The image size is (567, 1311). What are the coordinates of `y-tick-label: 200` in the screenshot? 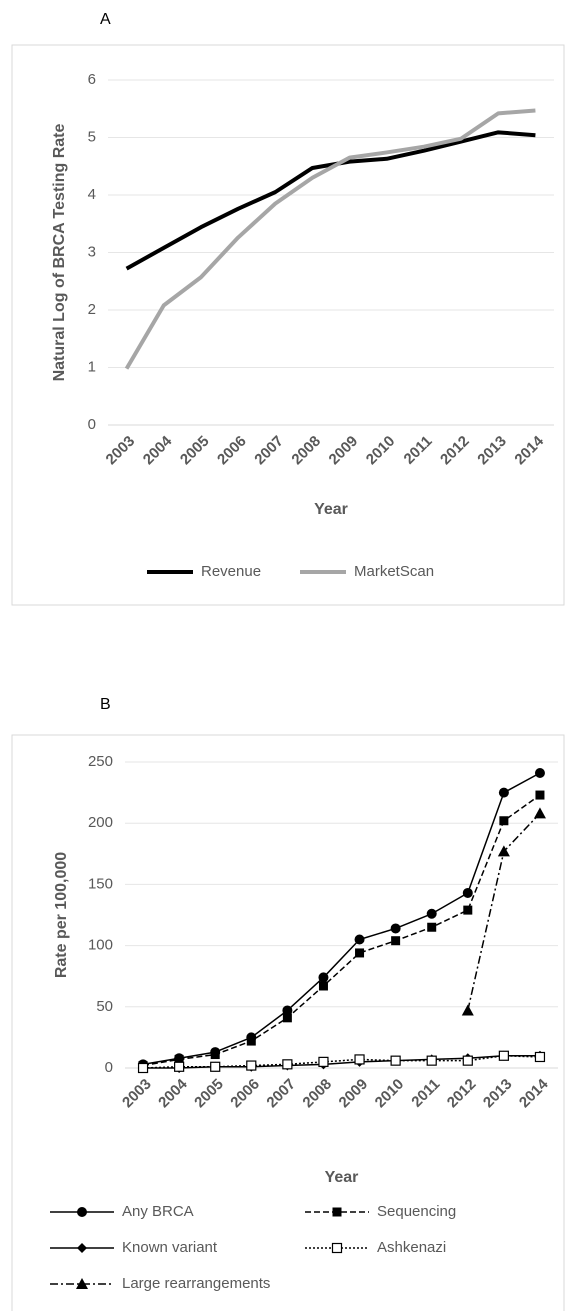 It's located at (100, 822).